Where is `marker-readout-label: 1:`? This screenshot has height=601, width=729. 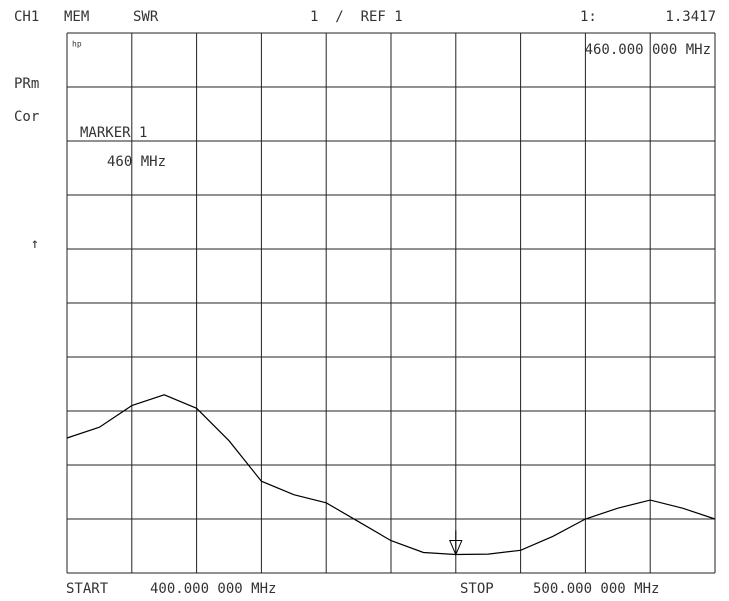 marker-readout-label: 1: is located at coordinates (588, 17).